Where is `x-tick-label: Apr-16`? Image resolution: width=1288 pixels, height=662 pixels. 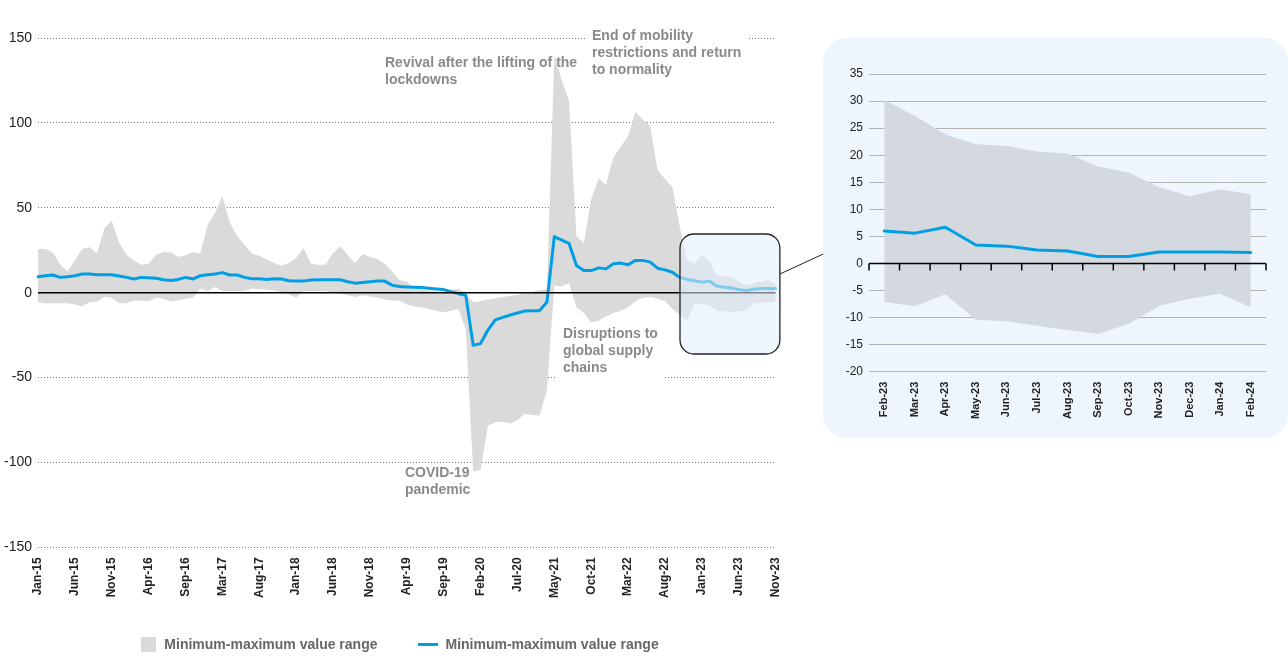
x-tick-label: Apr-16 is located at coordinates (147, 576).